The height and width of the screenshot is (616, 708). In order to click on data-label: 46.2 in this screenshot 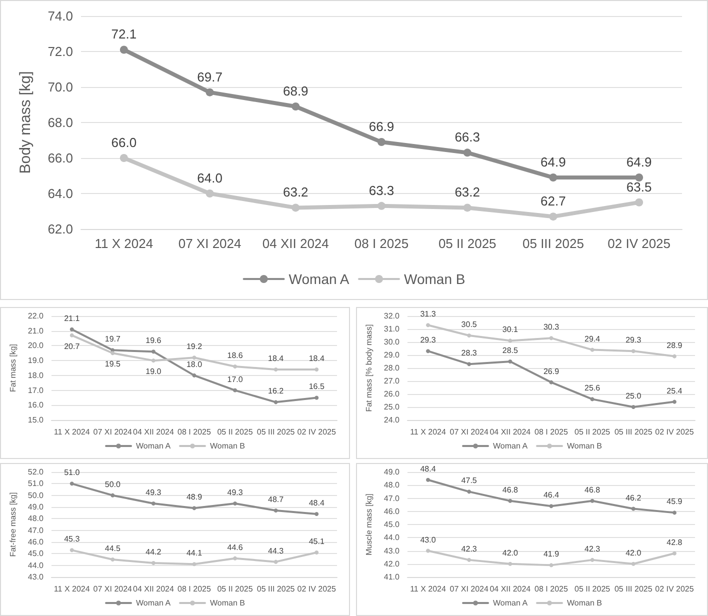, I will do `click(634, 497)`.